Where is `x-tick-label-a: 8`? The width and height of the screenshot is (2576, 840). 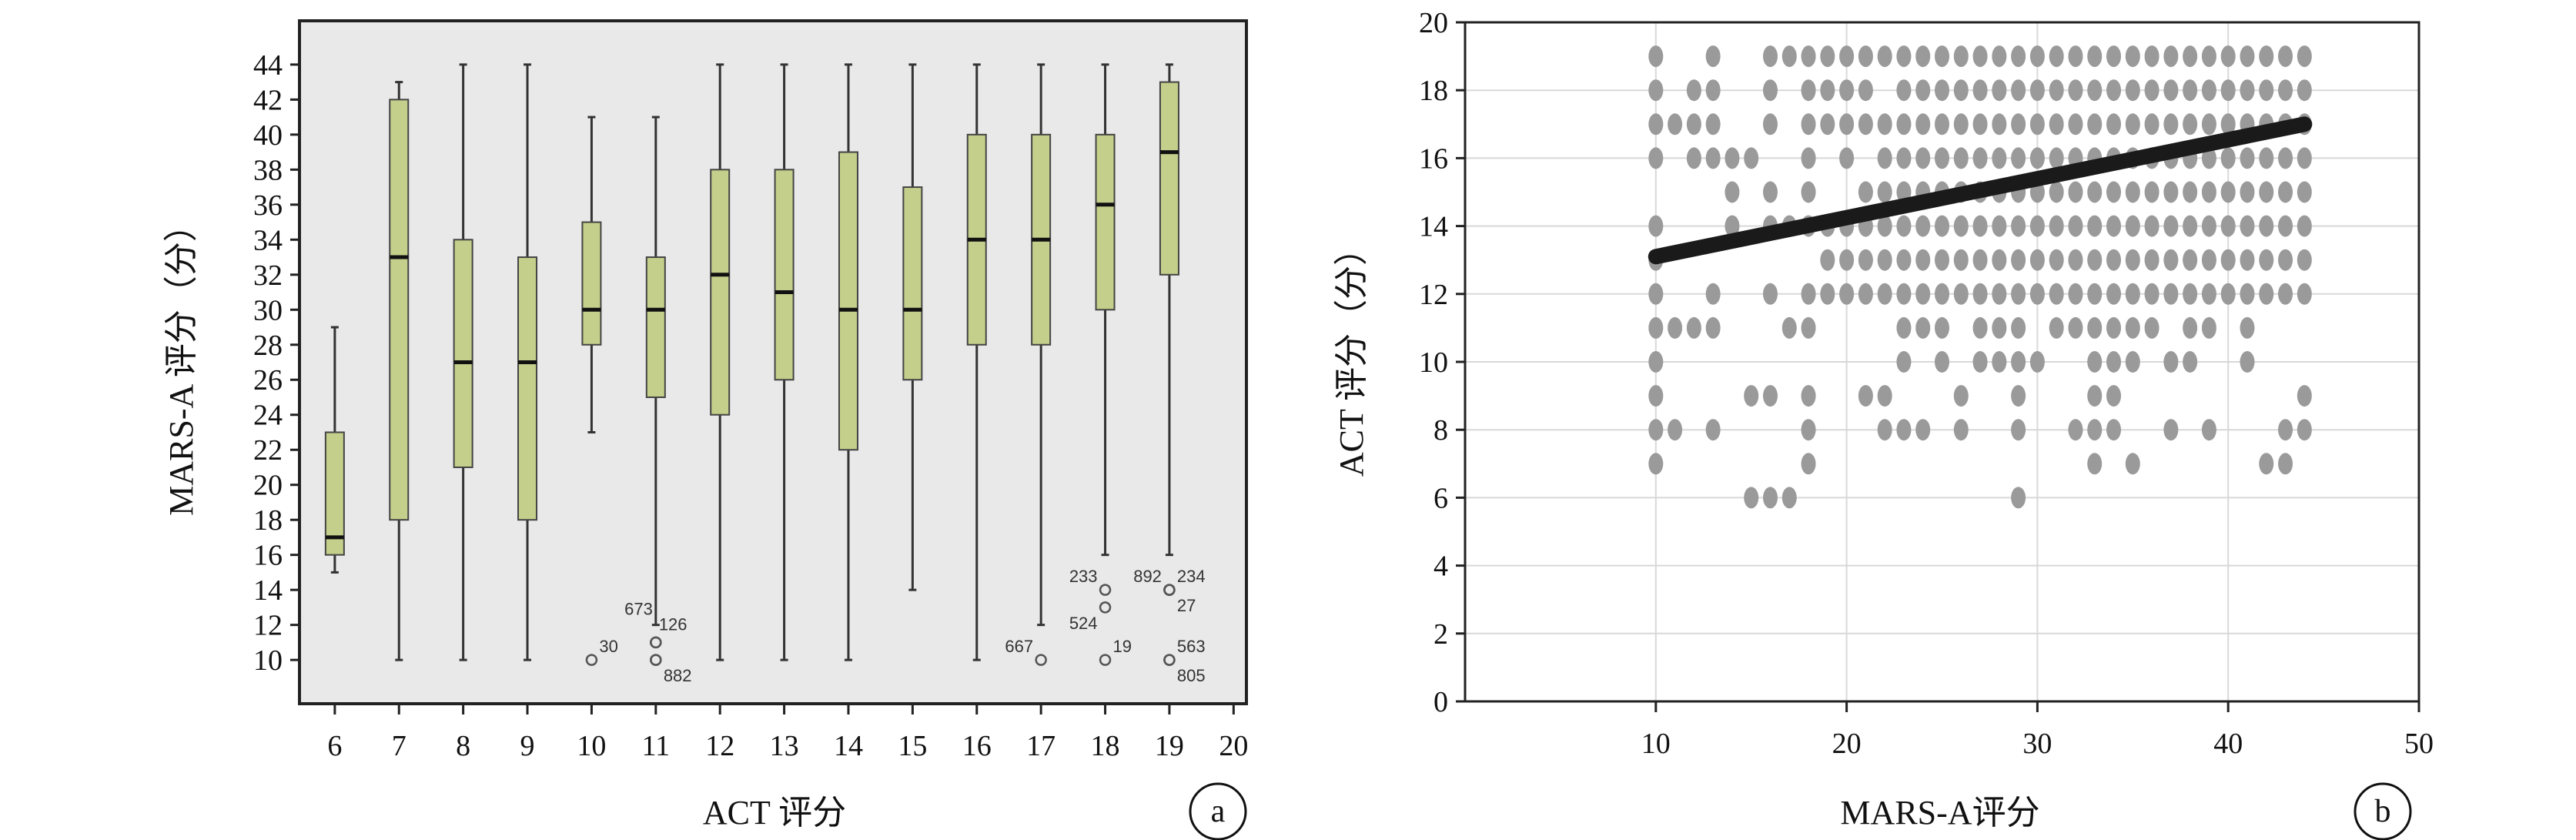 x-tick-label-a: 8 is located at coordinates (463, 746).